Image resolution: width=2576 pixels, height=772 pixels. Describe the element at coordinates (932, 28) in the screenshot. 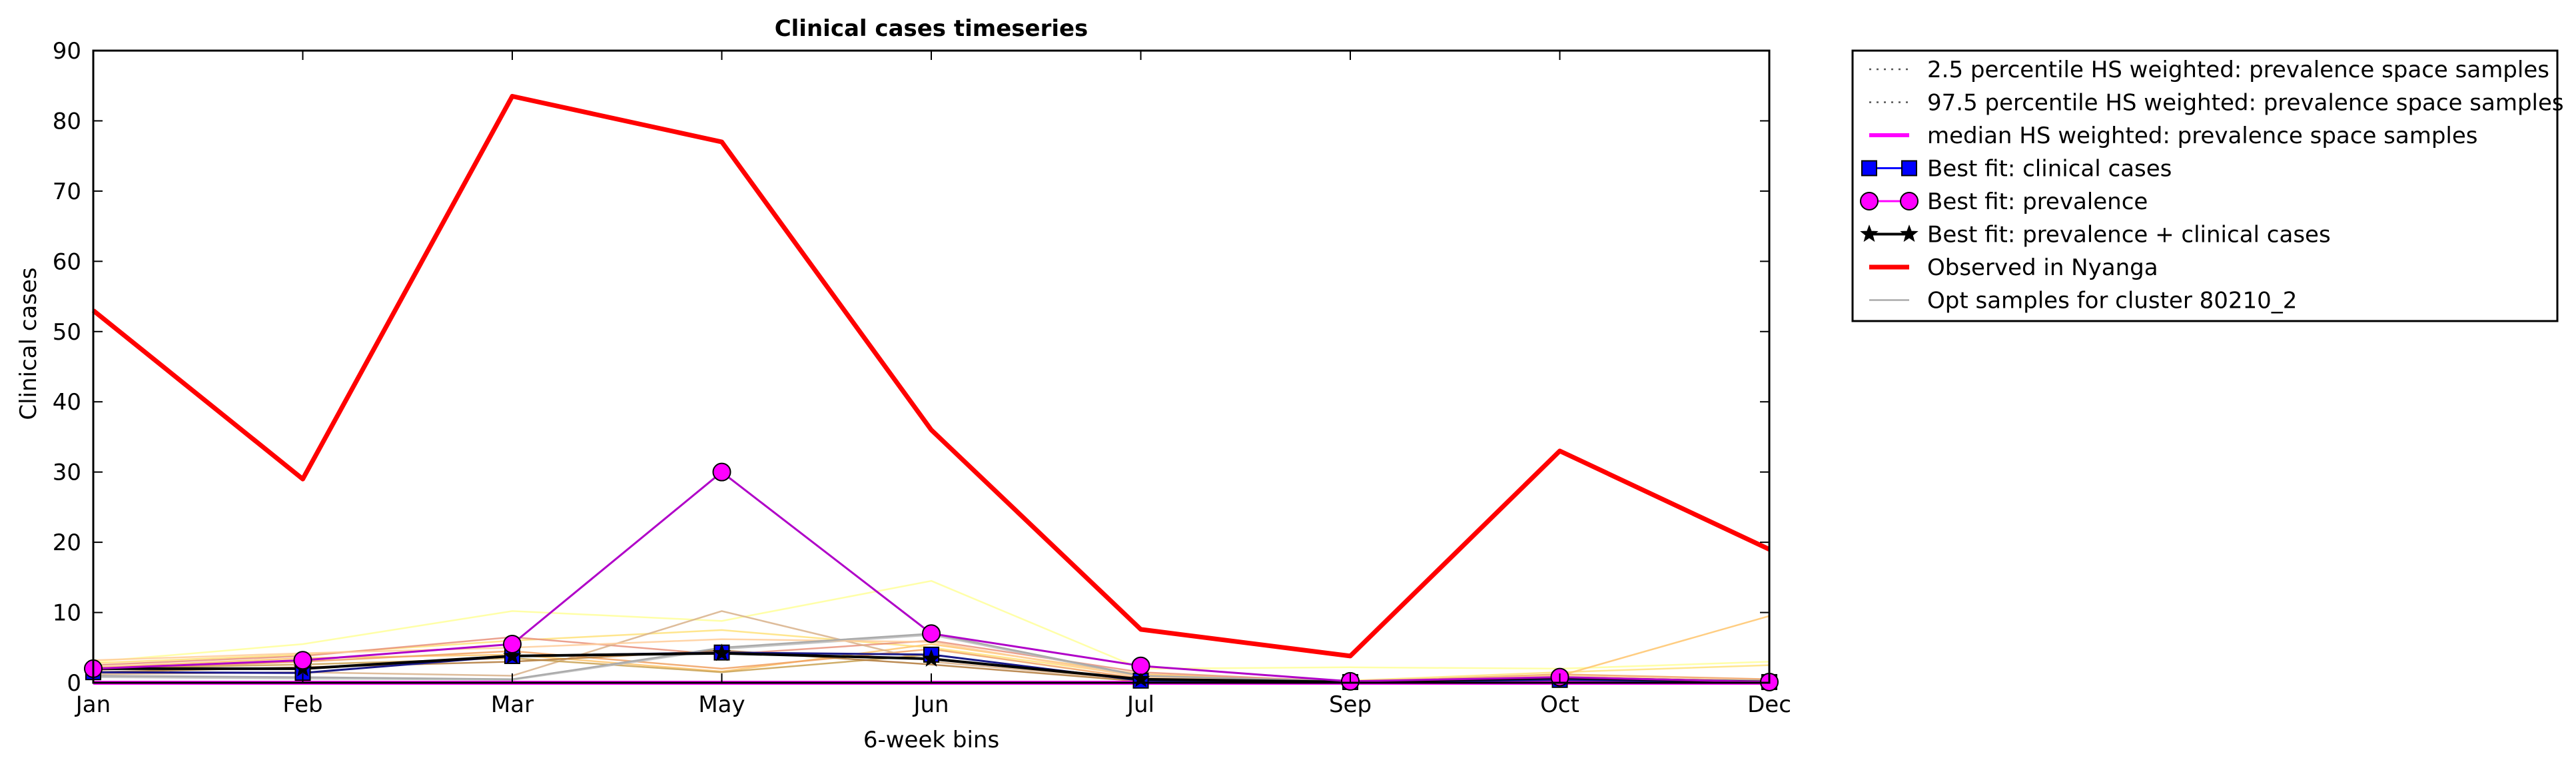

I see `chart-title: Clinical cases timeseries` at that location.